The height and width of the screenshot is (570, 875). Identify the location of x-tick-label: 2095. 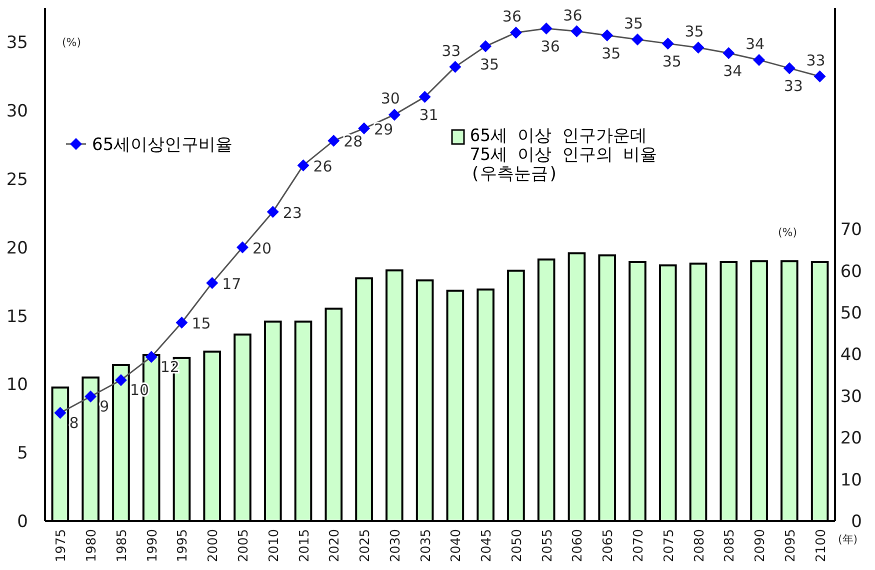
(790, 545).